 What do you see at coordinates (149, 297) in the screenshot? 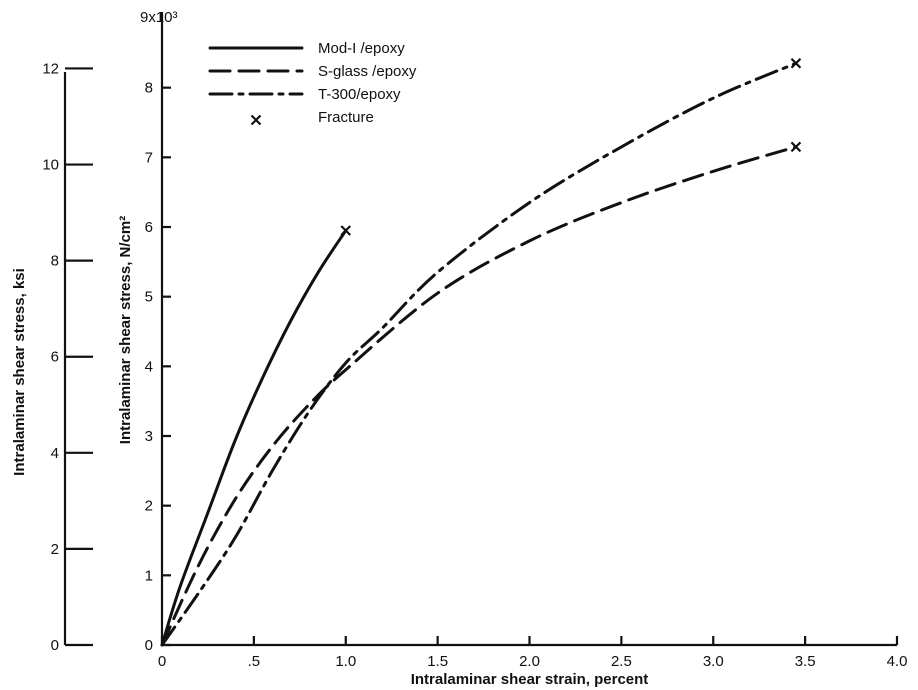
I see `y-tick-label: 5` at bounding box center [149, 297].